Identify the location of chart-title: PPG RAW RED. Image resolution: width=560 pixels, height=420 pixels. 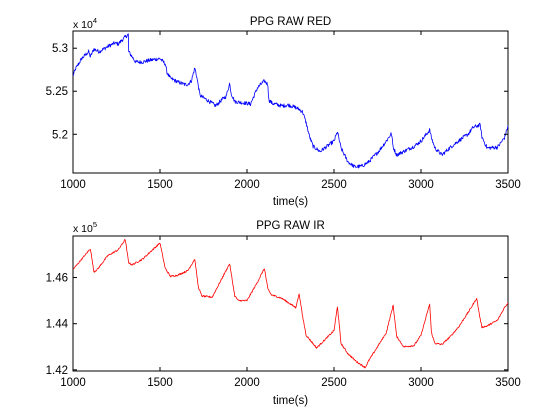
(290, 22).